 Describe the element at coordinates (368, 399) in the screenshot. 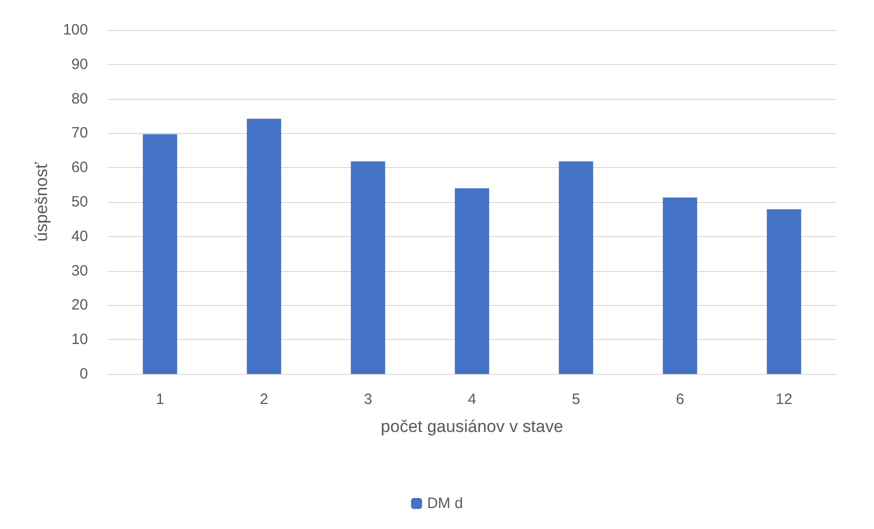

I see `x-tick-label: 3` at that location.